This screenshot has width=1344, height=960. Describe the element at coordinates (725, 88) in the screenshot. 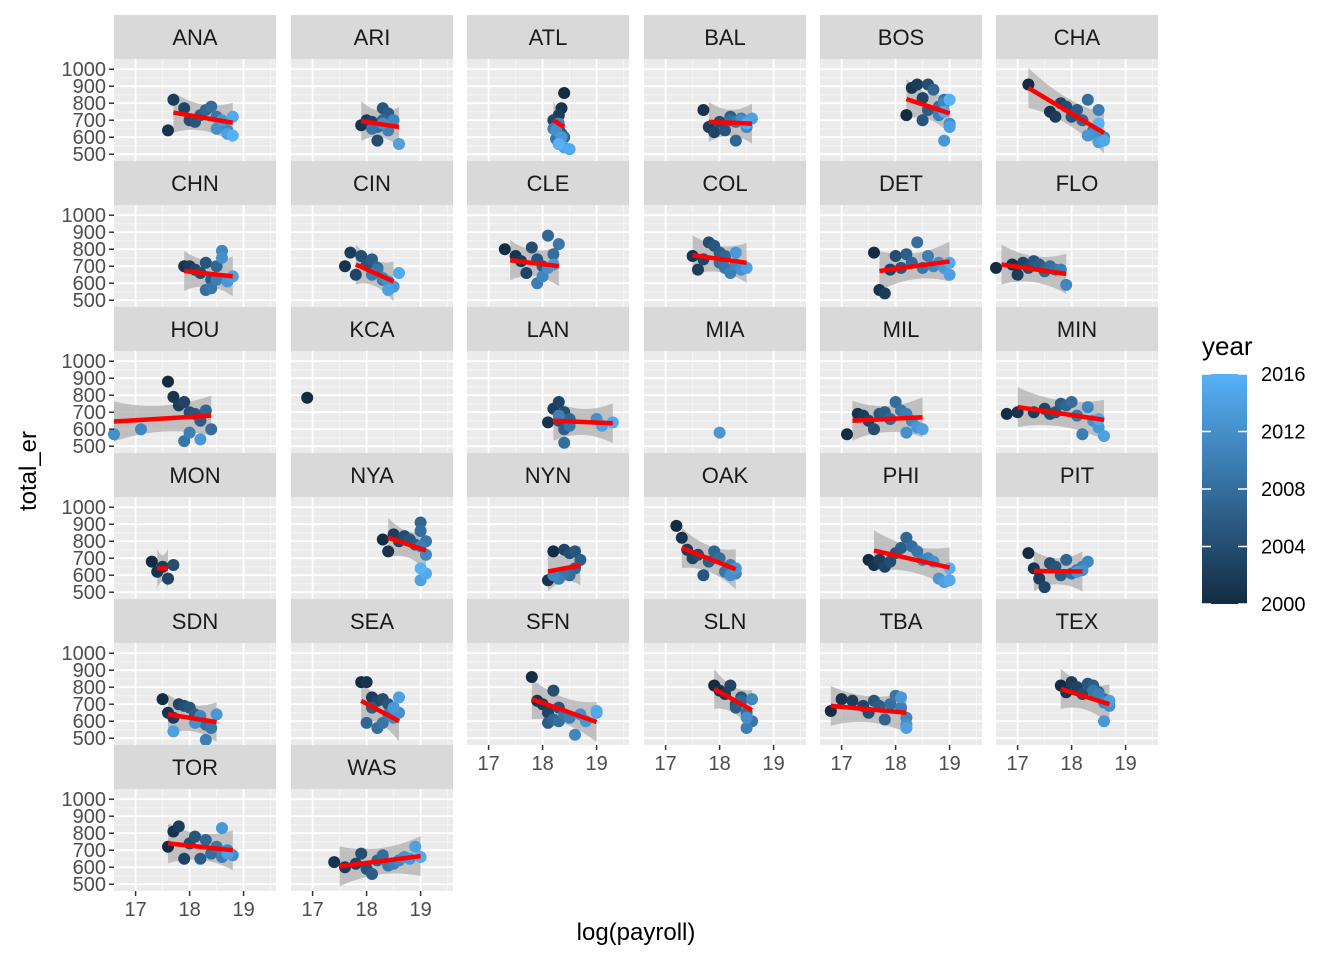

I see `facet-panel-bal: BAL` at that location.